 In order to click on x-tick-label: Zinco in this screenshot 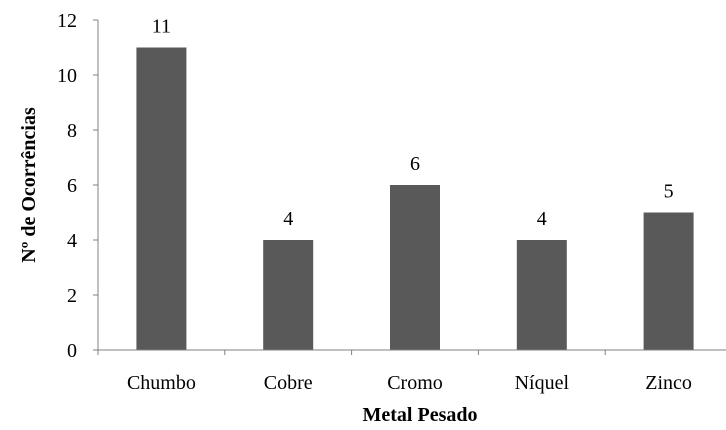, I will do `click(668, 383)`.